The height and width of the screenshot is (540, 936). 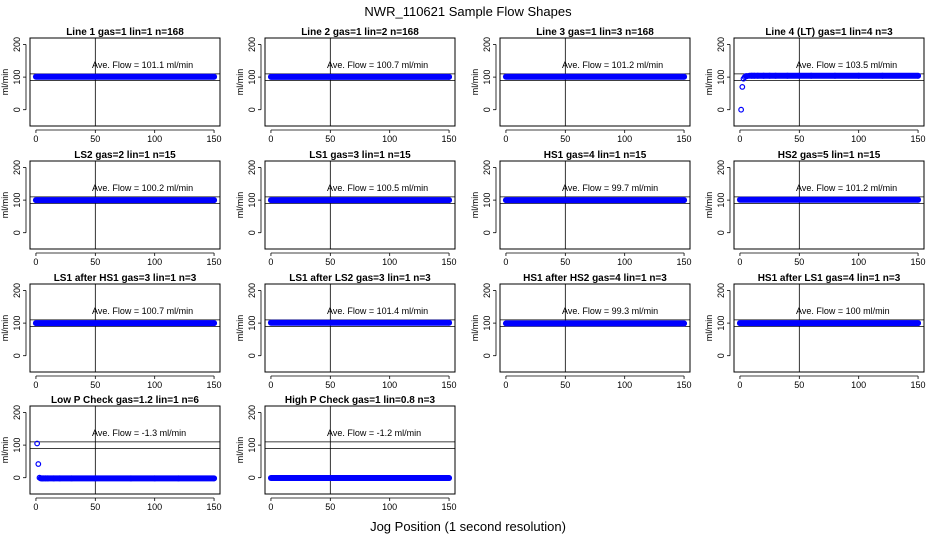 I want to click on panel-title: Line 3 gas=1 lin=3 n=168, so click(x=595, y=32).